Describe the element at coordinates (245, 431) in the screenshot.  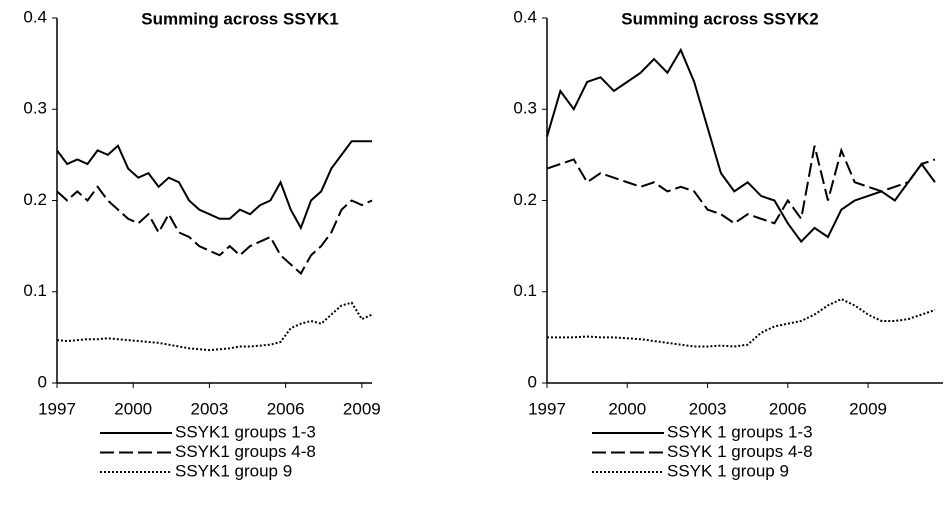
I see `legend-label: SSYK1 groups 1-3` at that location.